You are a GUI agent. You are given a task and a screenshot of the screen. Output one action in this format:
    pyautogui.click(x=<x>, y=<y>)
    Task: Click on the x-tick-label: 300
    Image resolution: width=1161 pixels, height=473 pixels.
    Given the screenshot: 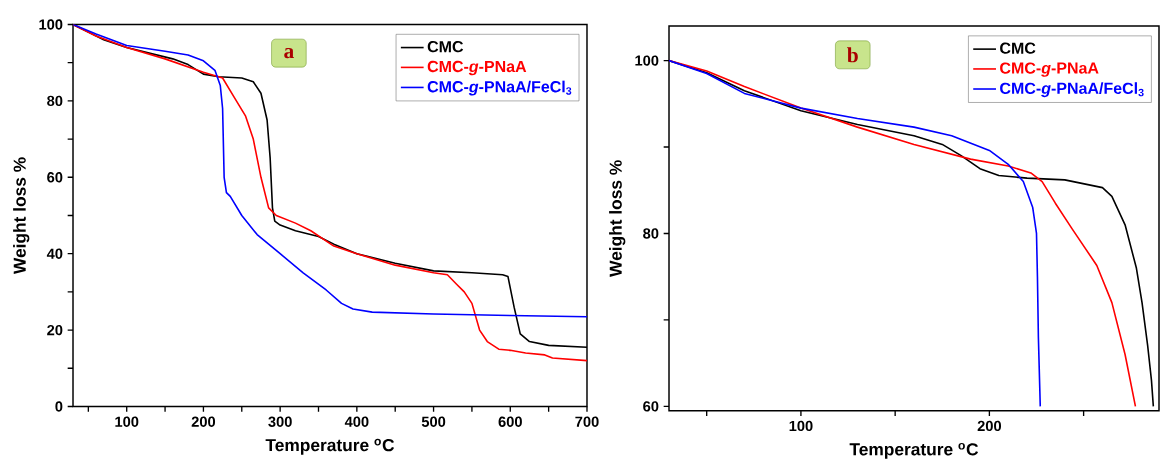 What is the action you would take?
    pyautogui.click(x=280, y=421)
    